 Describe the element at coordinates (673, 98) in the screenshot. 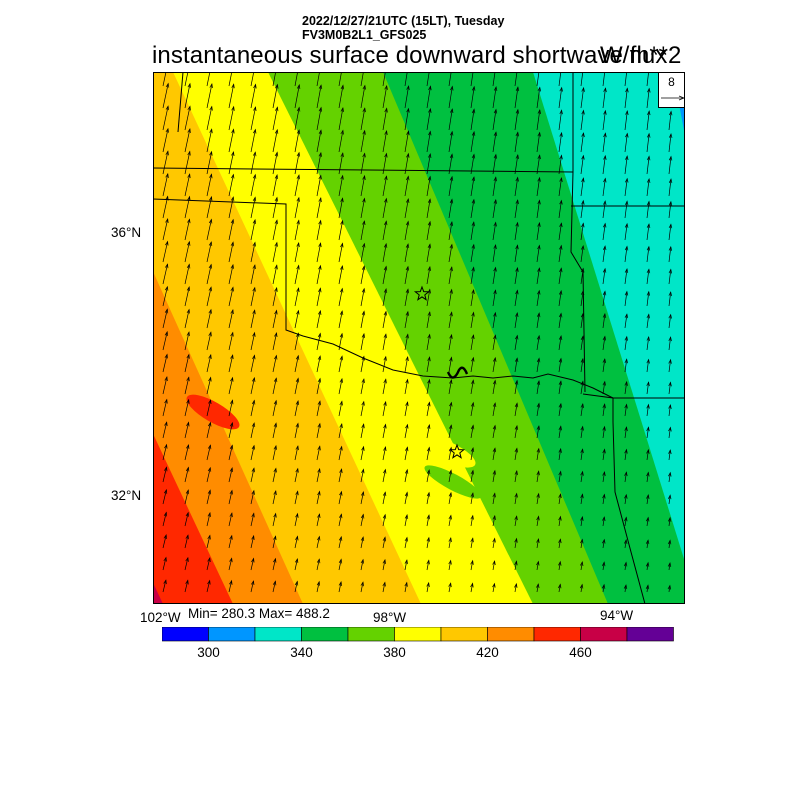

I see `vector-reference-arrow-icon` at that location.